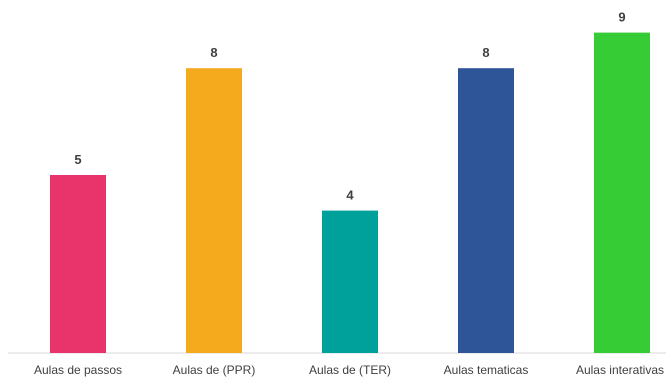 This screenshot has height=382, width=666. What do you see at coordinates (214, 370) in the screenshot?
I see `category-label-2: Aulas de (PPR)` at bounding box center [214, 370].